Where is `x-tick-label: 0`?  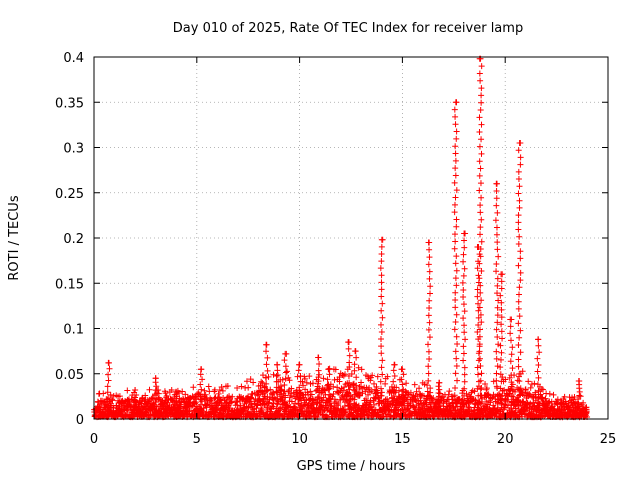
x-tick-label: 0 is located at coordinates (94, 439).